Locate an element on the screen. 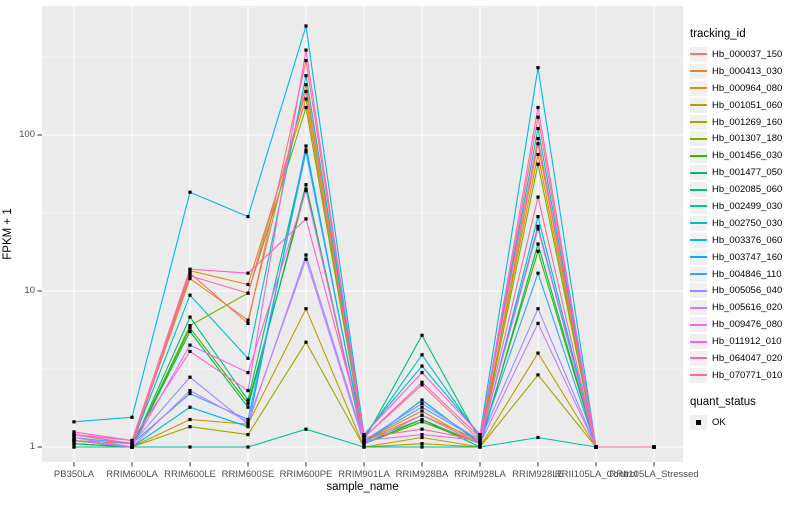 The image size is (800, 505). legend-label: Hb_000037_150 is located at coordinates (747, 54).